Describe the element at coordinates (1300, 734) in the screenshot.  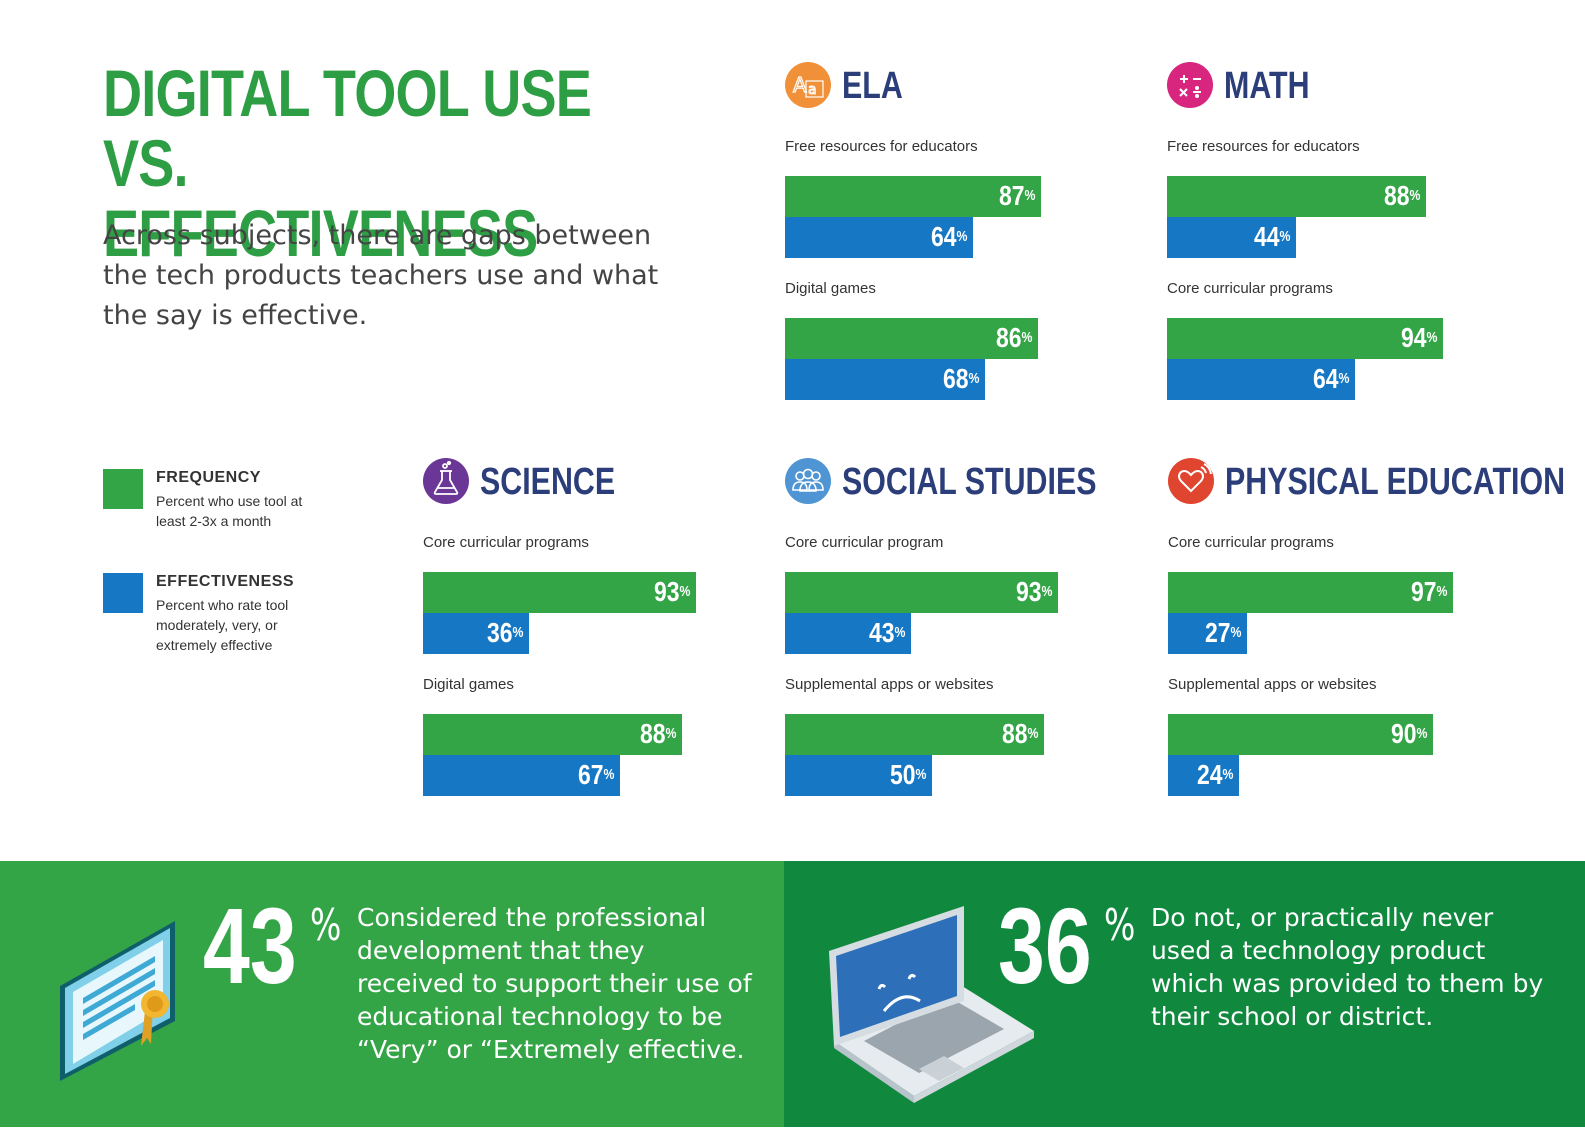
I see `frequency-bar: 90%` at that location.